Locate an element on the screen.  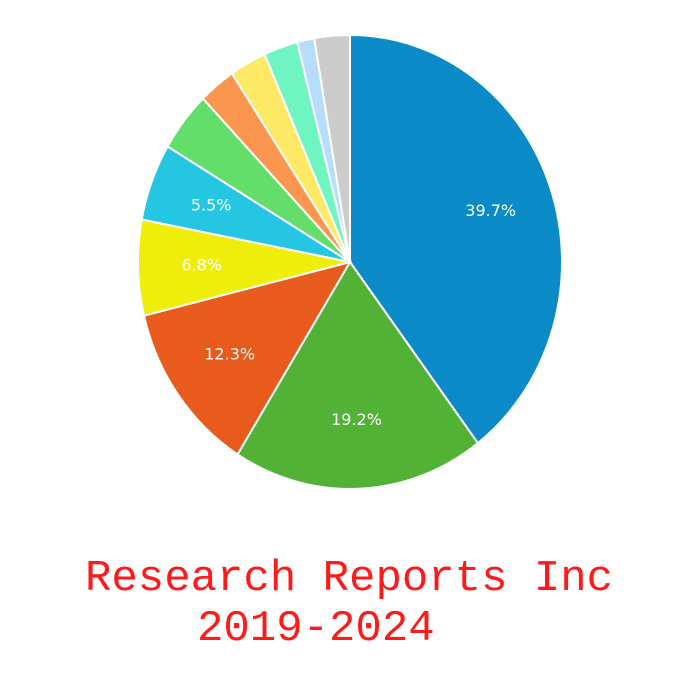
chart-title: 2019-2024 is located at coordinates (316, 629).